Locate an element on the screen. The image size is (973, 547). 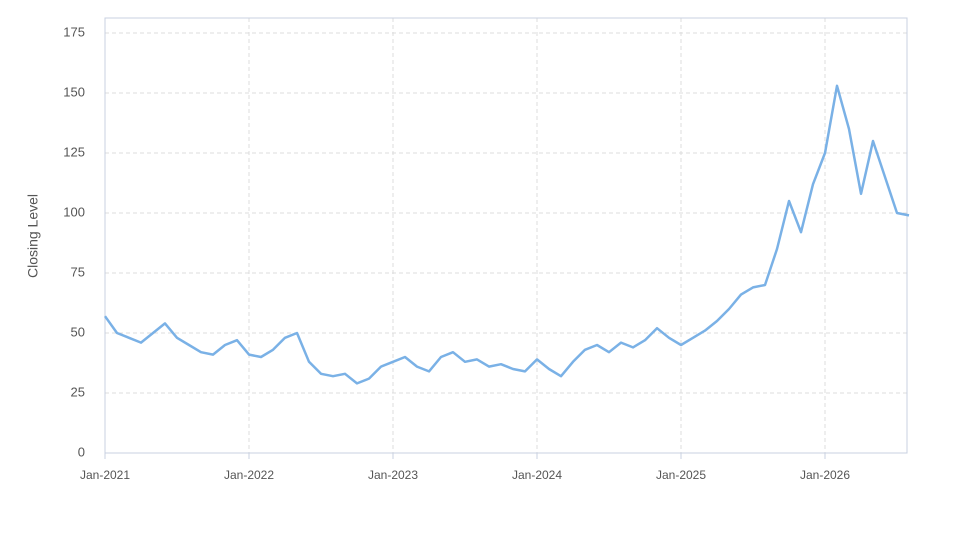
x-tick-label: Jan-2026 is located at coordinates (825, 475).